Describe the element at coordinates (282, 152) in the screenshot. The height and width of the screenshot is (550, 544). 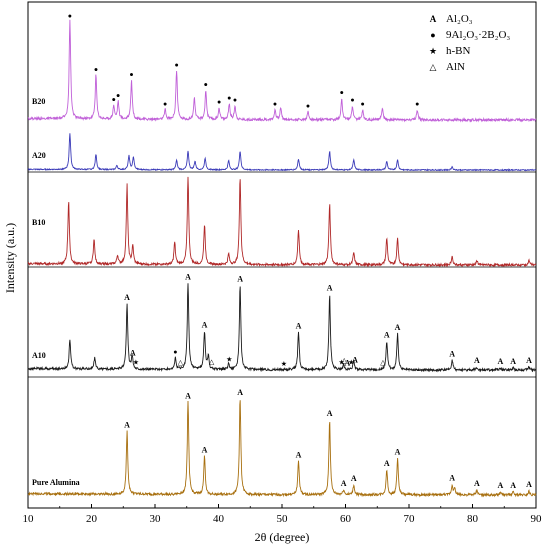
I see `trace-a20` at that location.